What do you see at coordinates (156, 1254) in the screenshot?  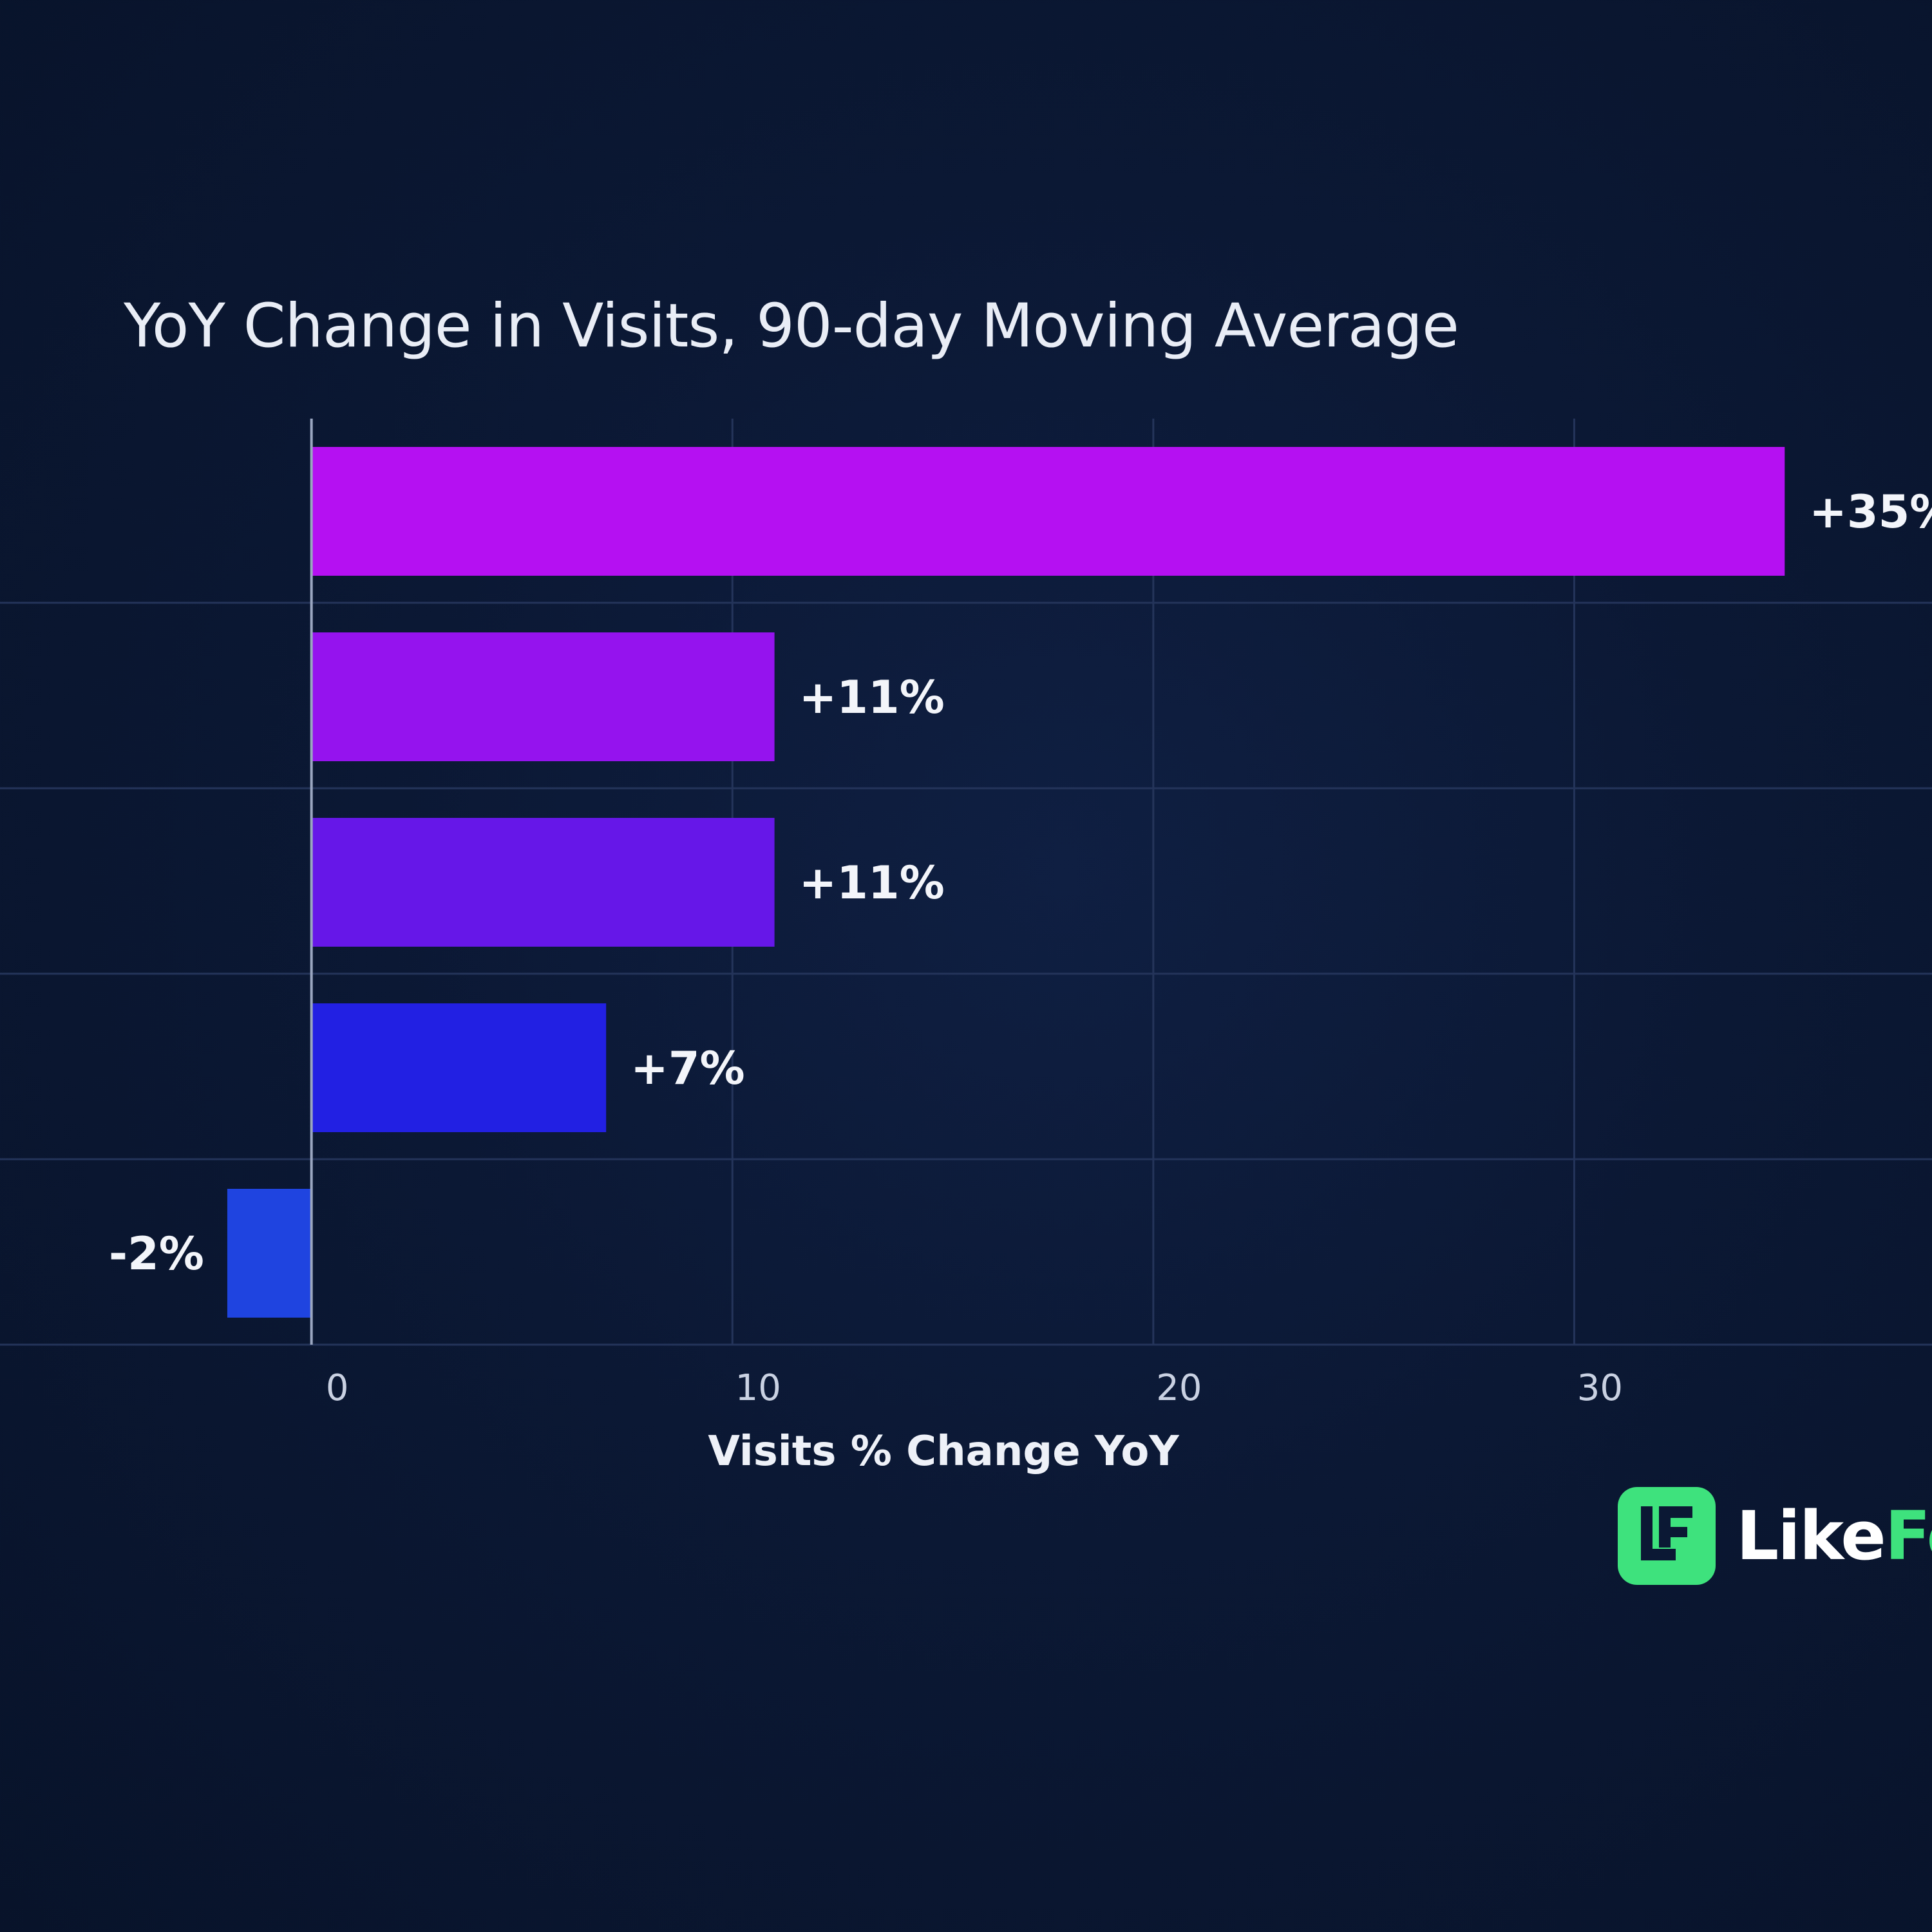 I see `bar-value-label: -2%` at bounding box center [156, 1254].